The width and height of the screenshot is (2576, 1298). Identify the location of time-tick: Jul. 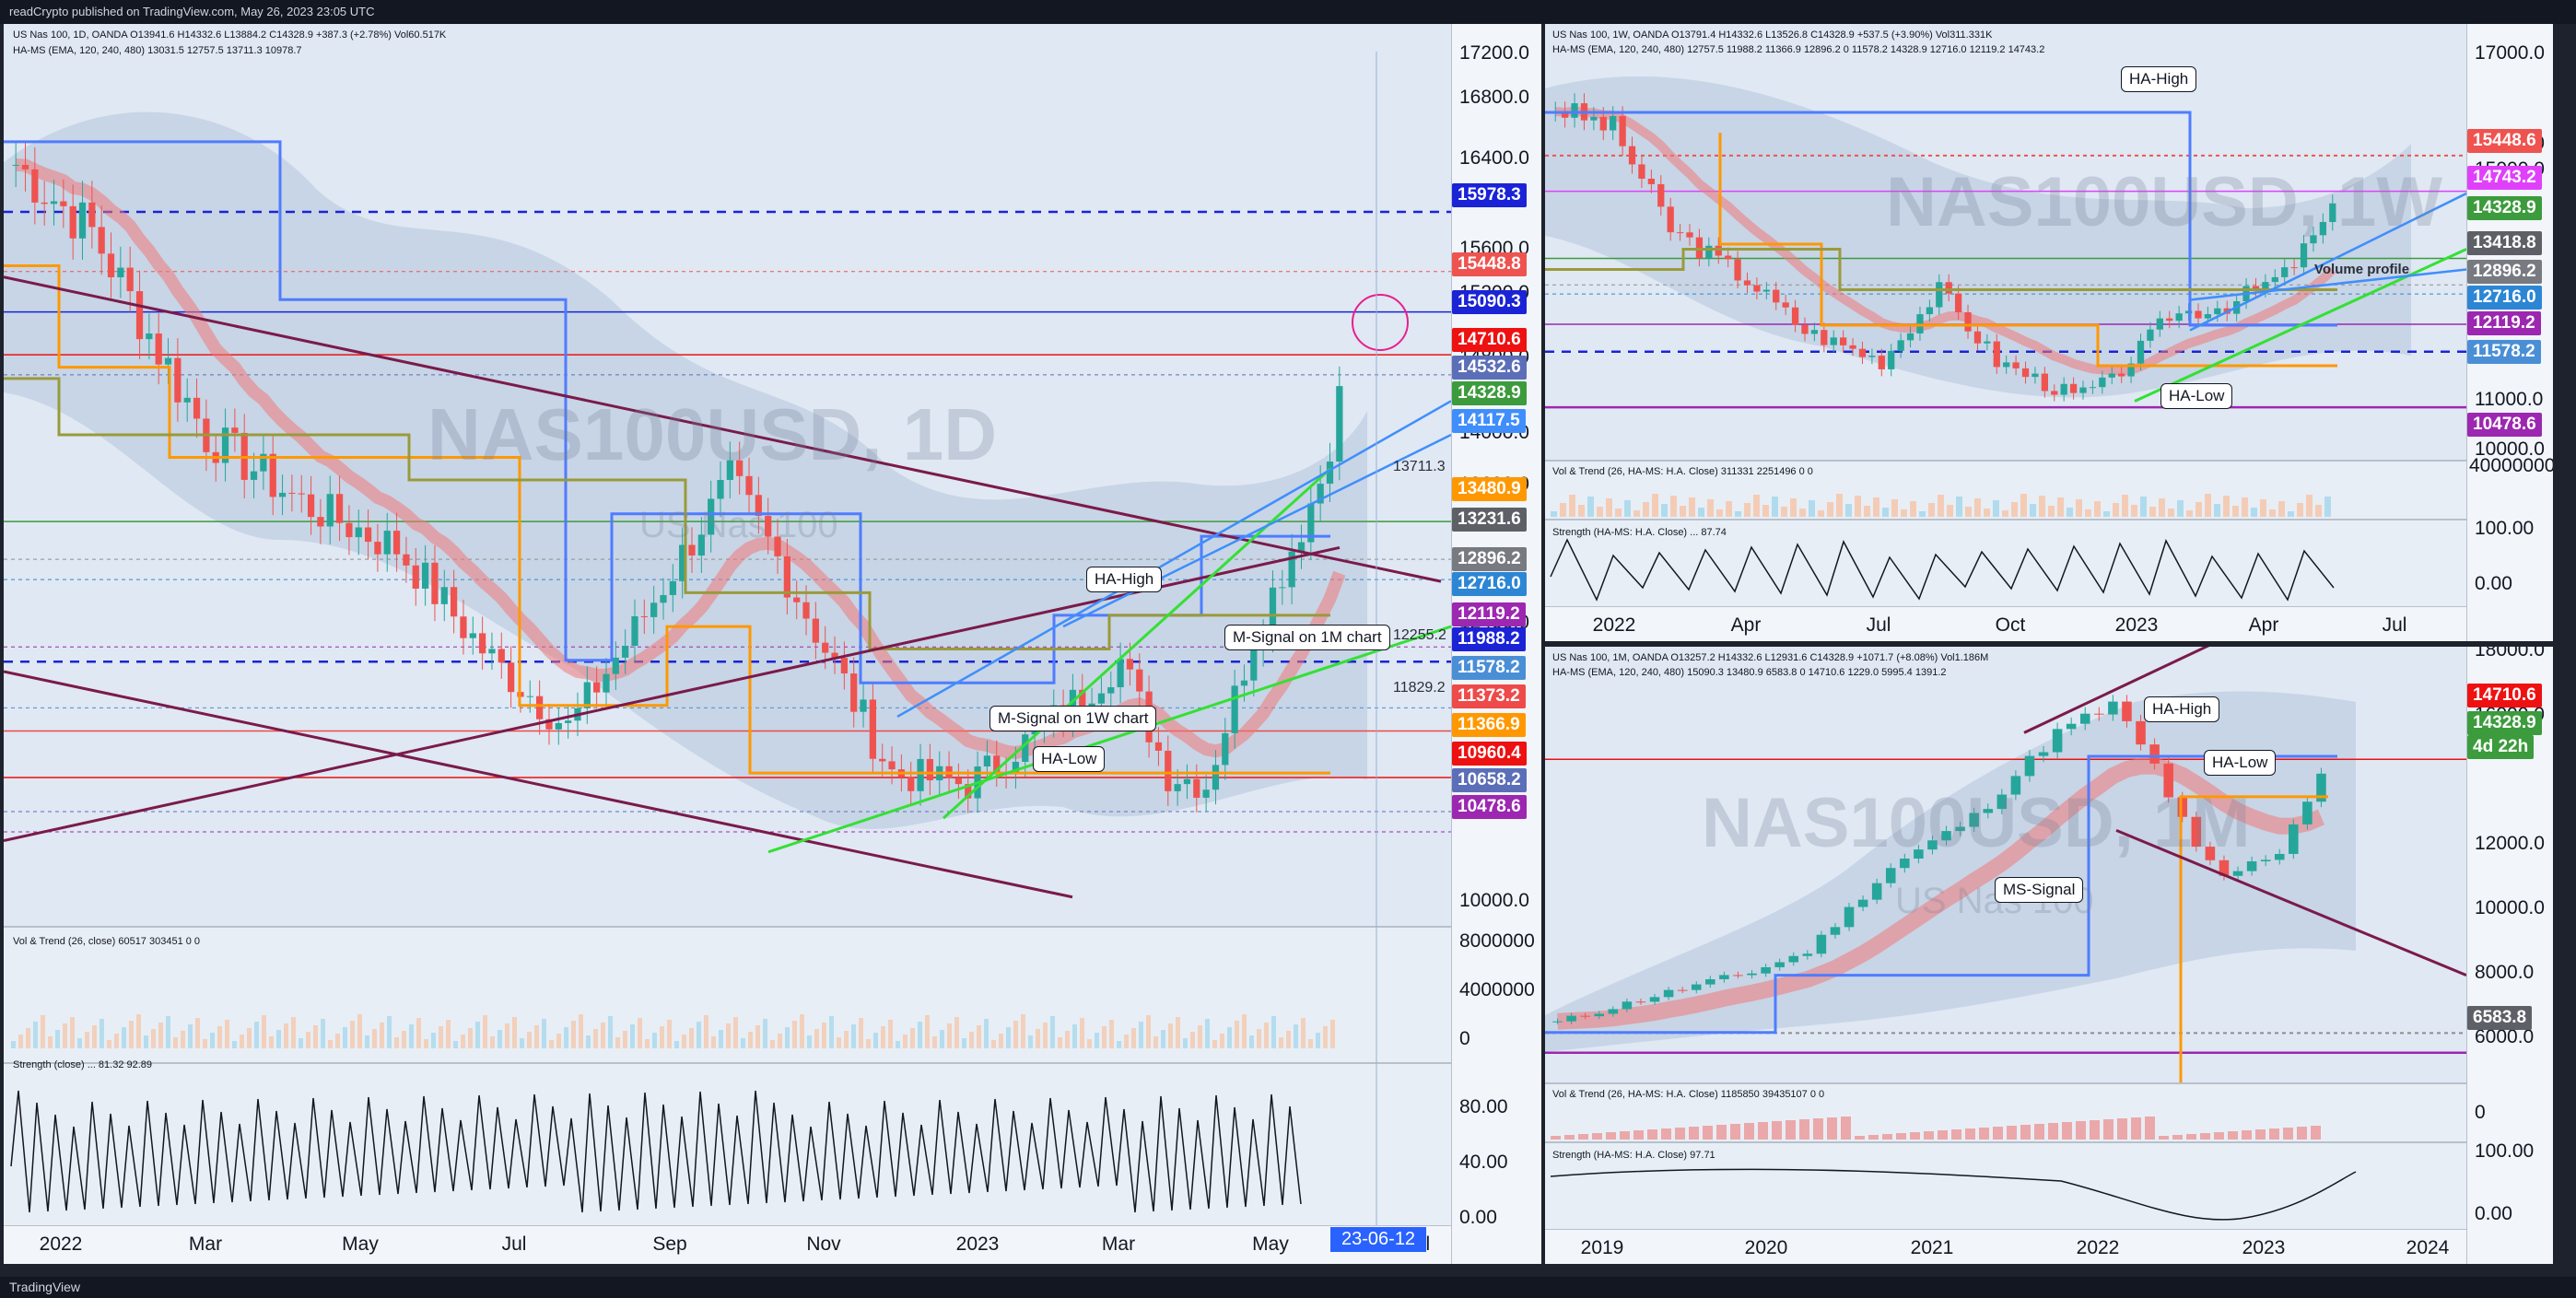
(2394, 625).